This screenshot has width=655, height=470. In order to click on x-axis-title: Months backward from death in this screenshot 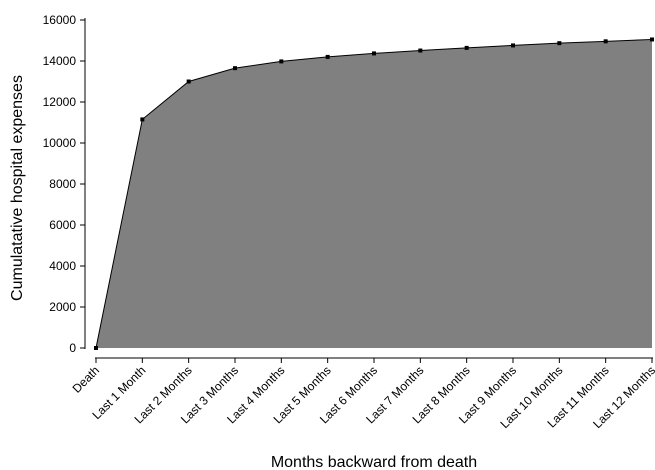, I will do `click(374, 462)`.